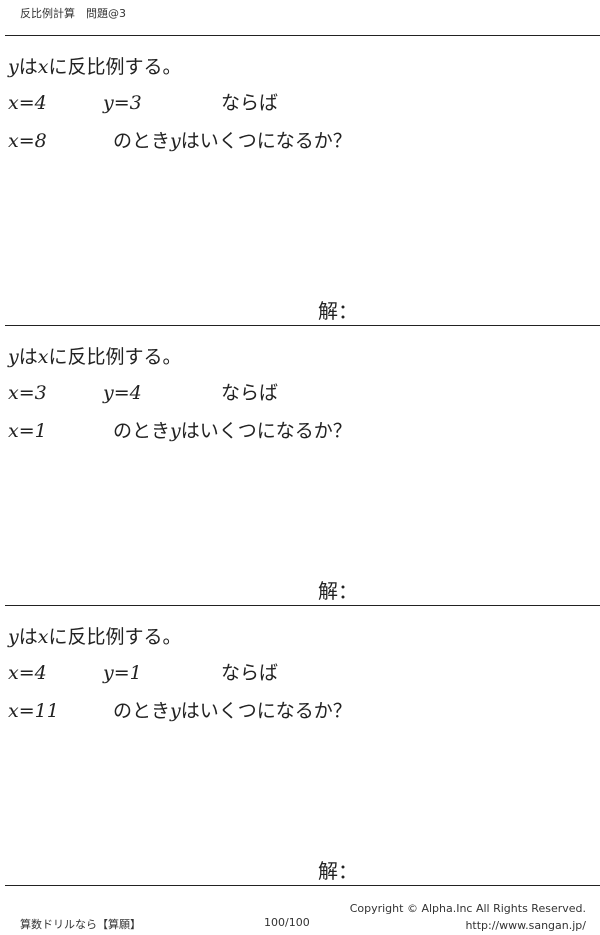 The image size is (600, 935). What do you see at coordinates (180, 141) in the screenshot?
I see `question: x=8 のときyはいくつになるか？` at bounding box center [180, 141].